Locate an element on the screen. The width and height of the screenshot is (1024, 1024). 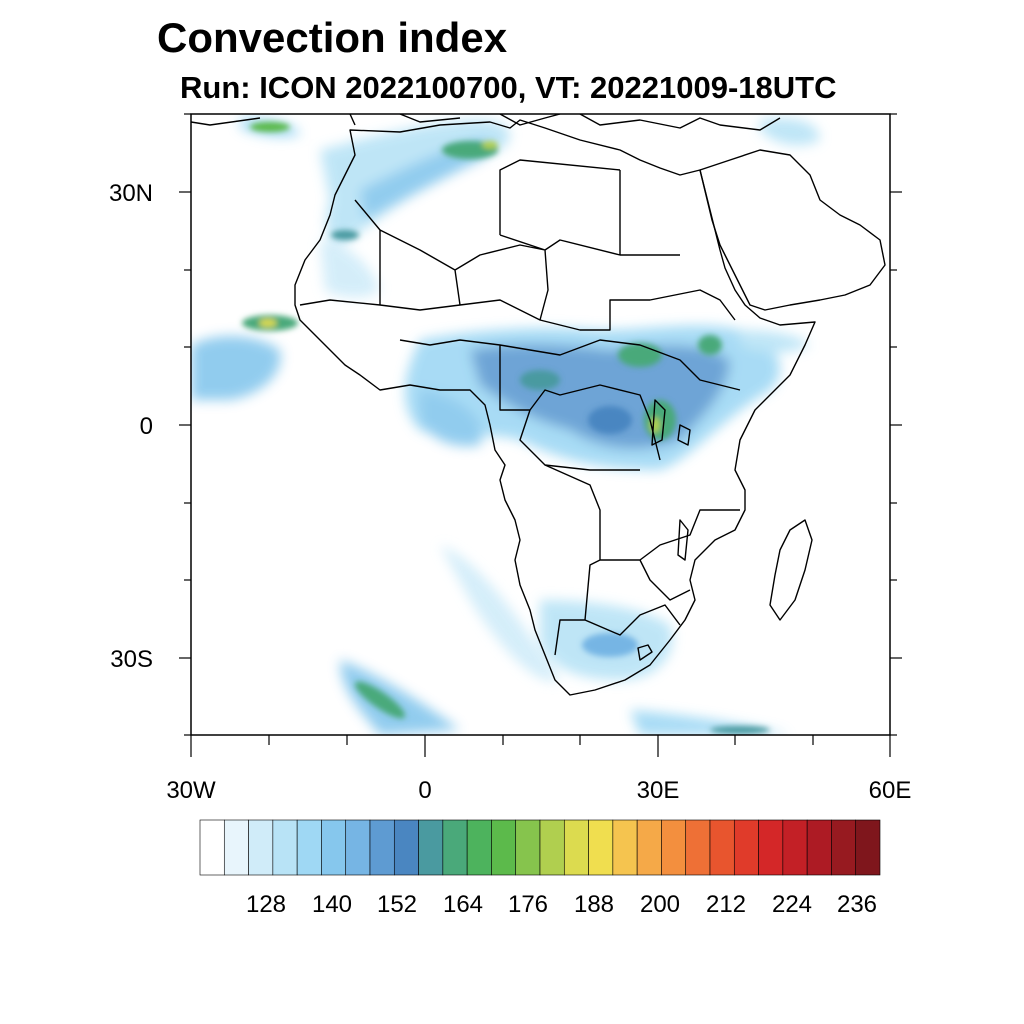
border-sahel is located at coordinates (517, 310).